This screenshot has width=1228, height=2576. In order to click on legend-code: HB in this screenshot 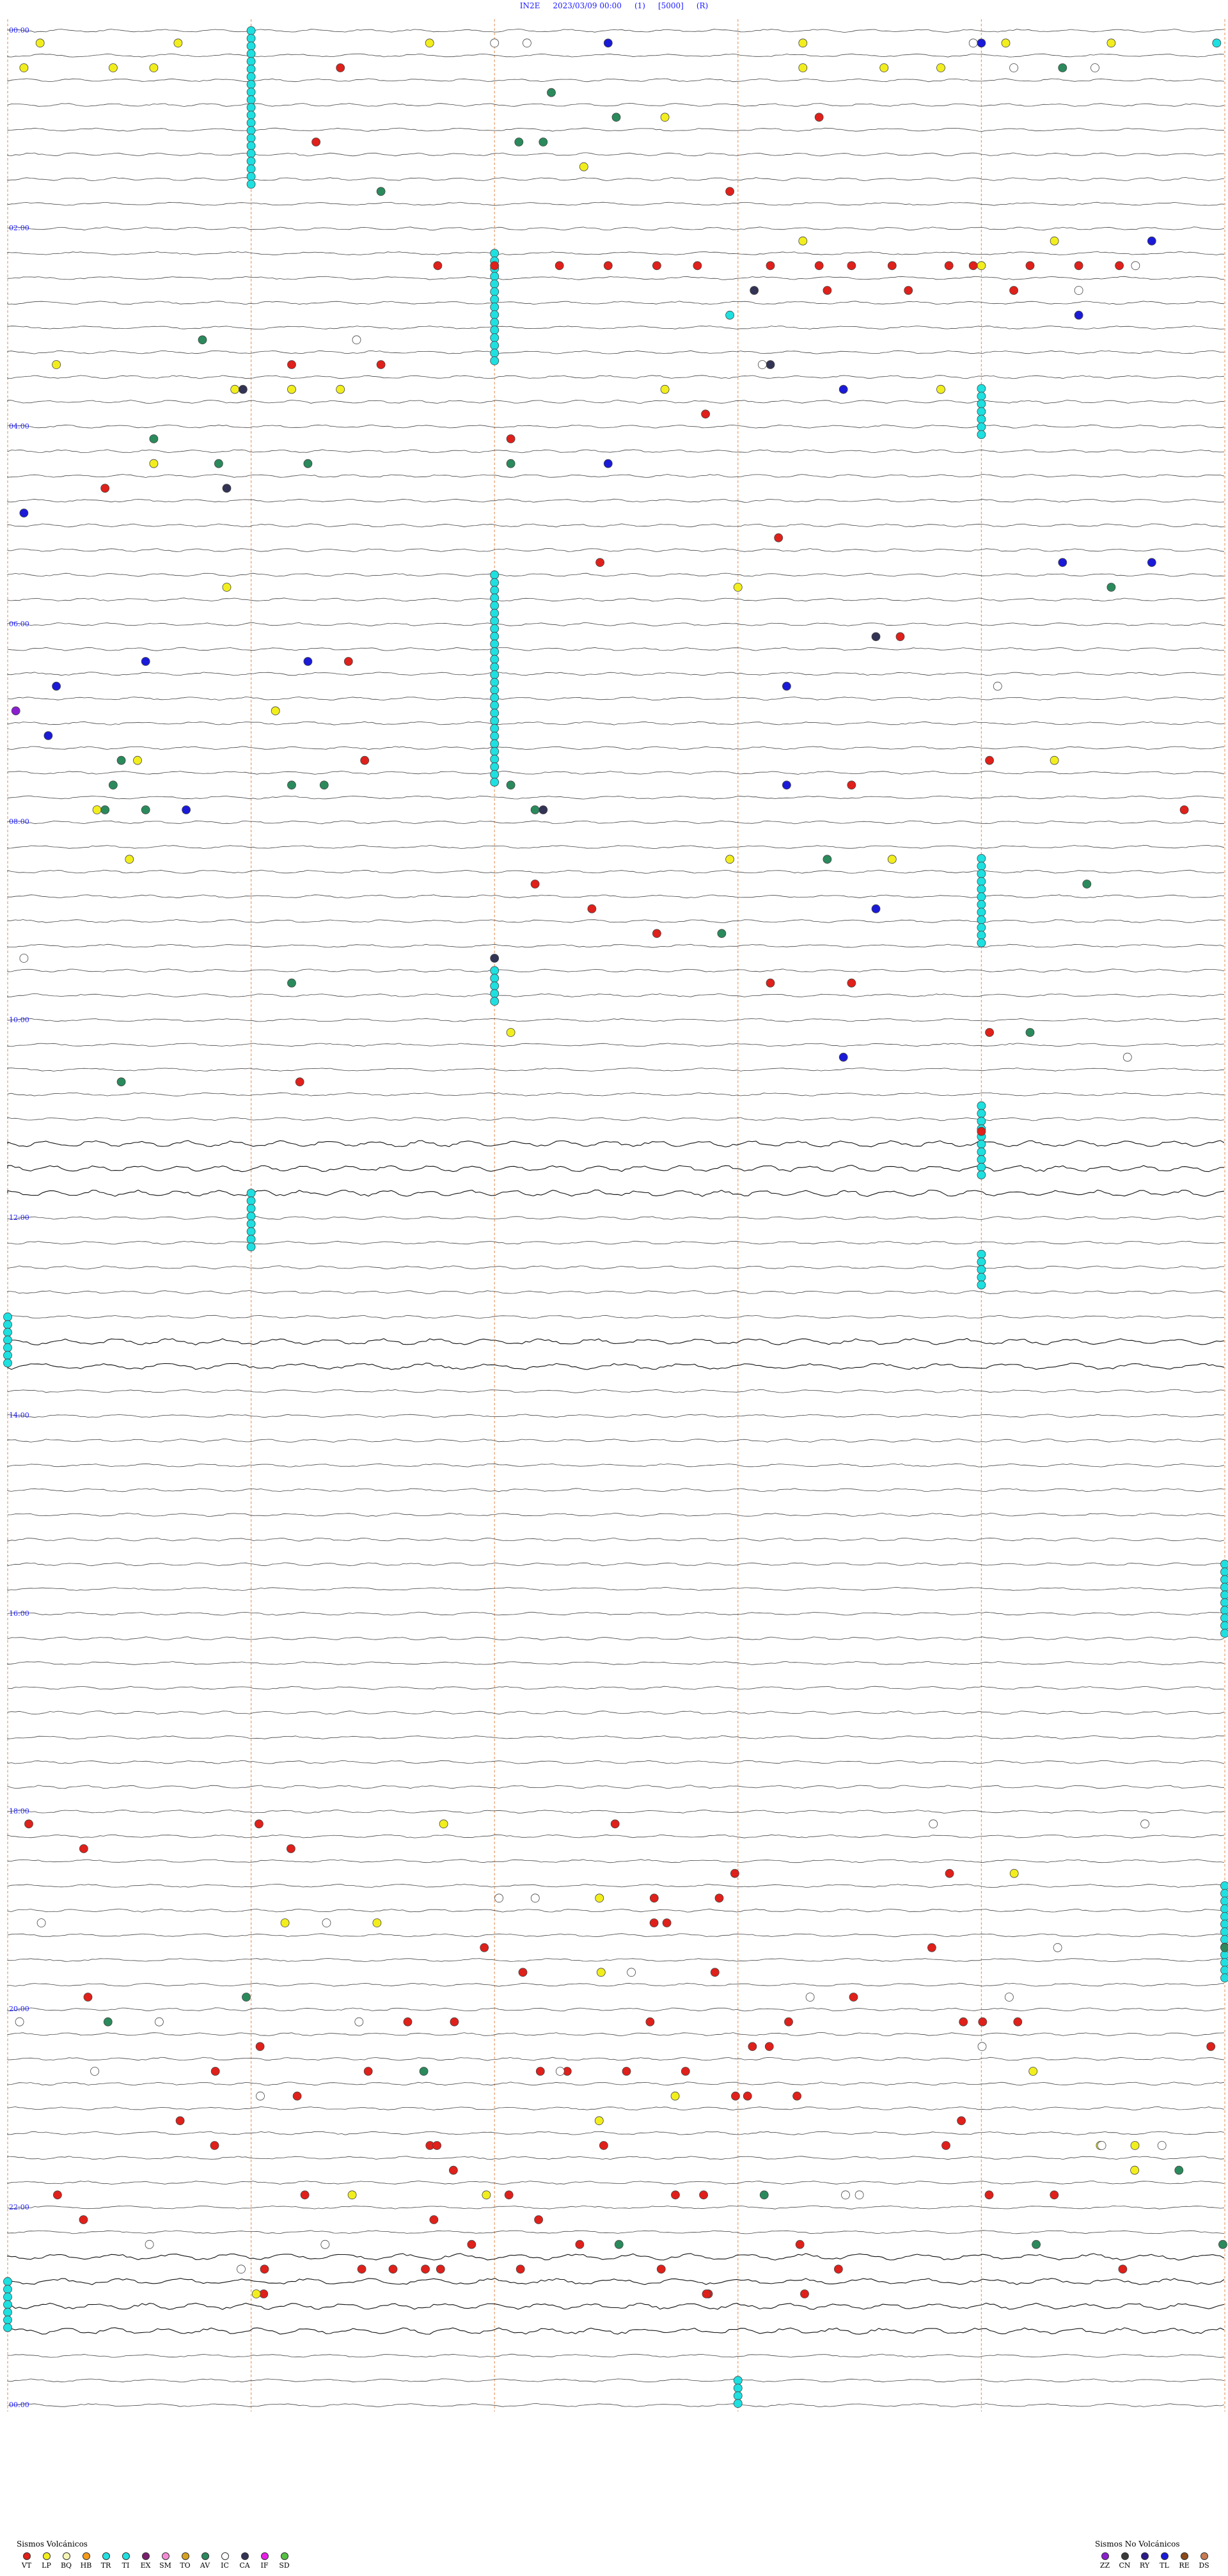, I will do `click(86, 2565)`.